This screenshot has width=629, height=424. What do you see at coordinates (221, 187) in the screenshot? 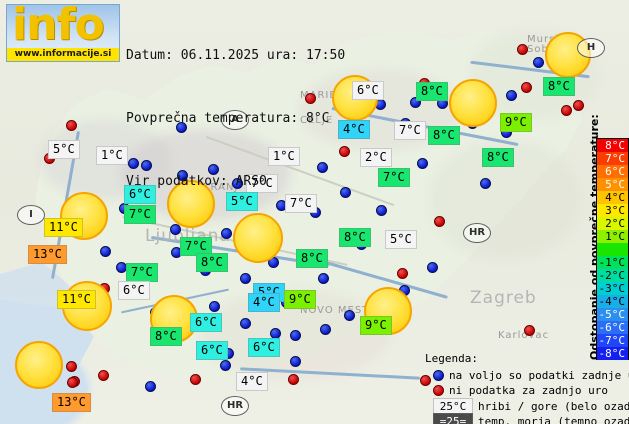
I see `place-name: KRANJ` at bounding box center [221, 187].